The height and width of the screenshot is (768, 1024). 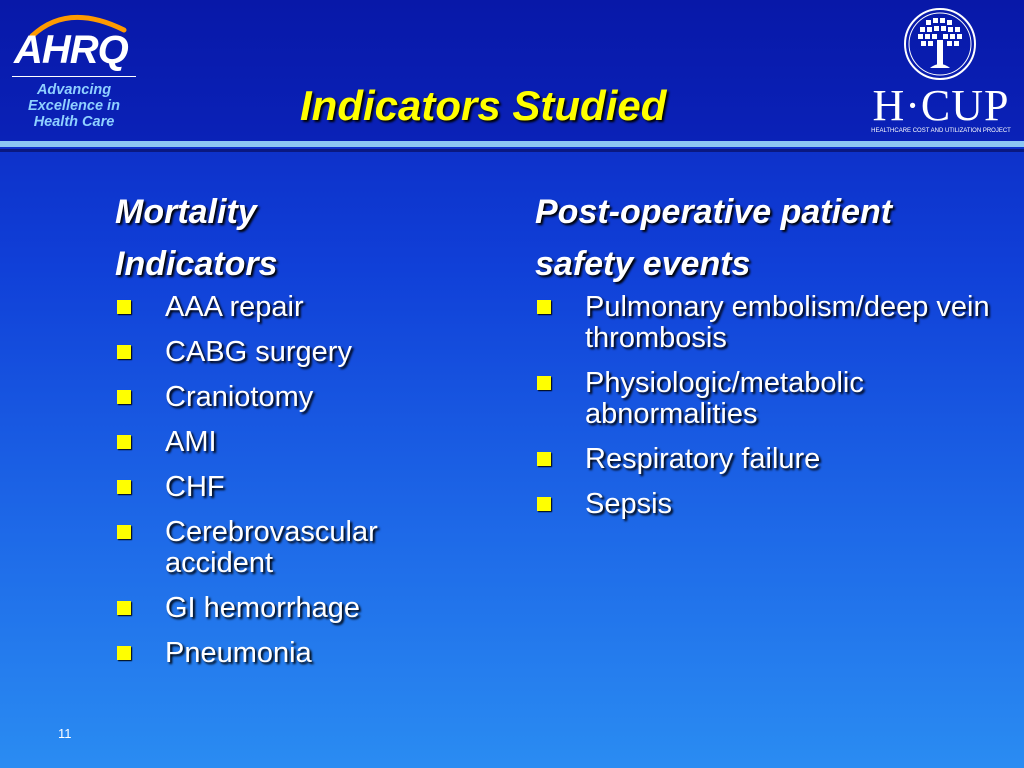 I want to click on column-heading: safety events, so click(x=643, y=264).